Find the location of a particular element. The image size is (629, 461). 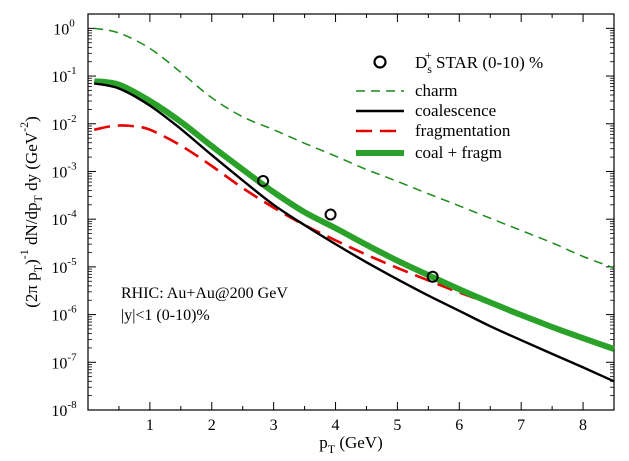

y-tick-label: 10⁻⁴ is located at coordinates (64, 218).